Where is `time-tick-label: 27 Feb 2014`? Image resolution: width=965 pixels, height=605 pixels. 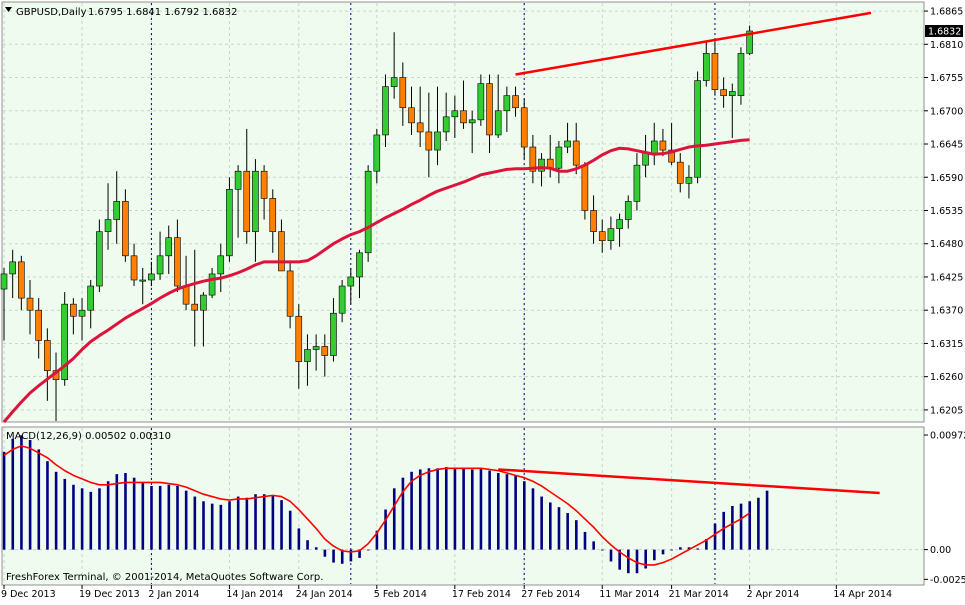 time-tick-label: 27 Feb 2014 is located at coordinates (550, 594).